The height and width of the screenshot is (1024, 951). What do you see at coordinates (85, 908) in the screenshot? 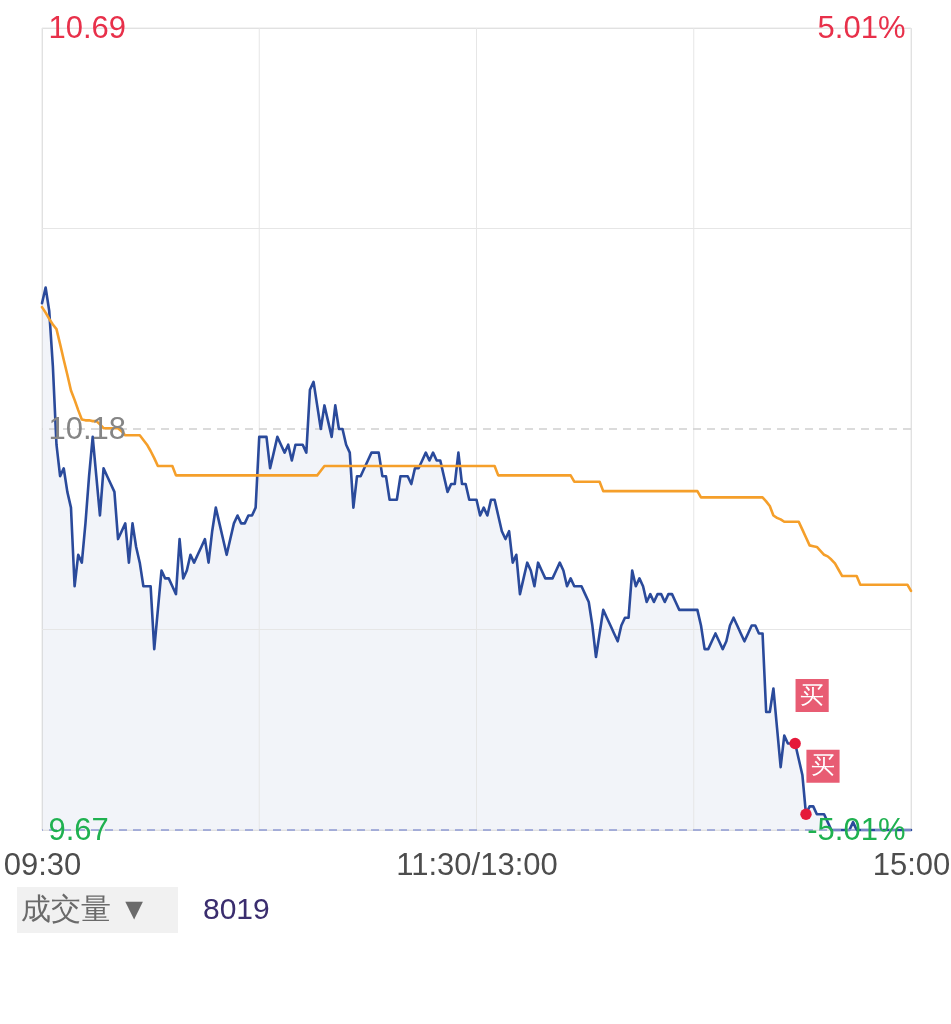
I see `text: 成交量 ▼` at bounding box center [85, 908].